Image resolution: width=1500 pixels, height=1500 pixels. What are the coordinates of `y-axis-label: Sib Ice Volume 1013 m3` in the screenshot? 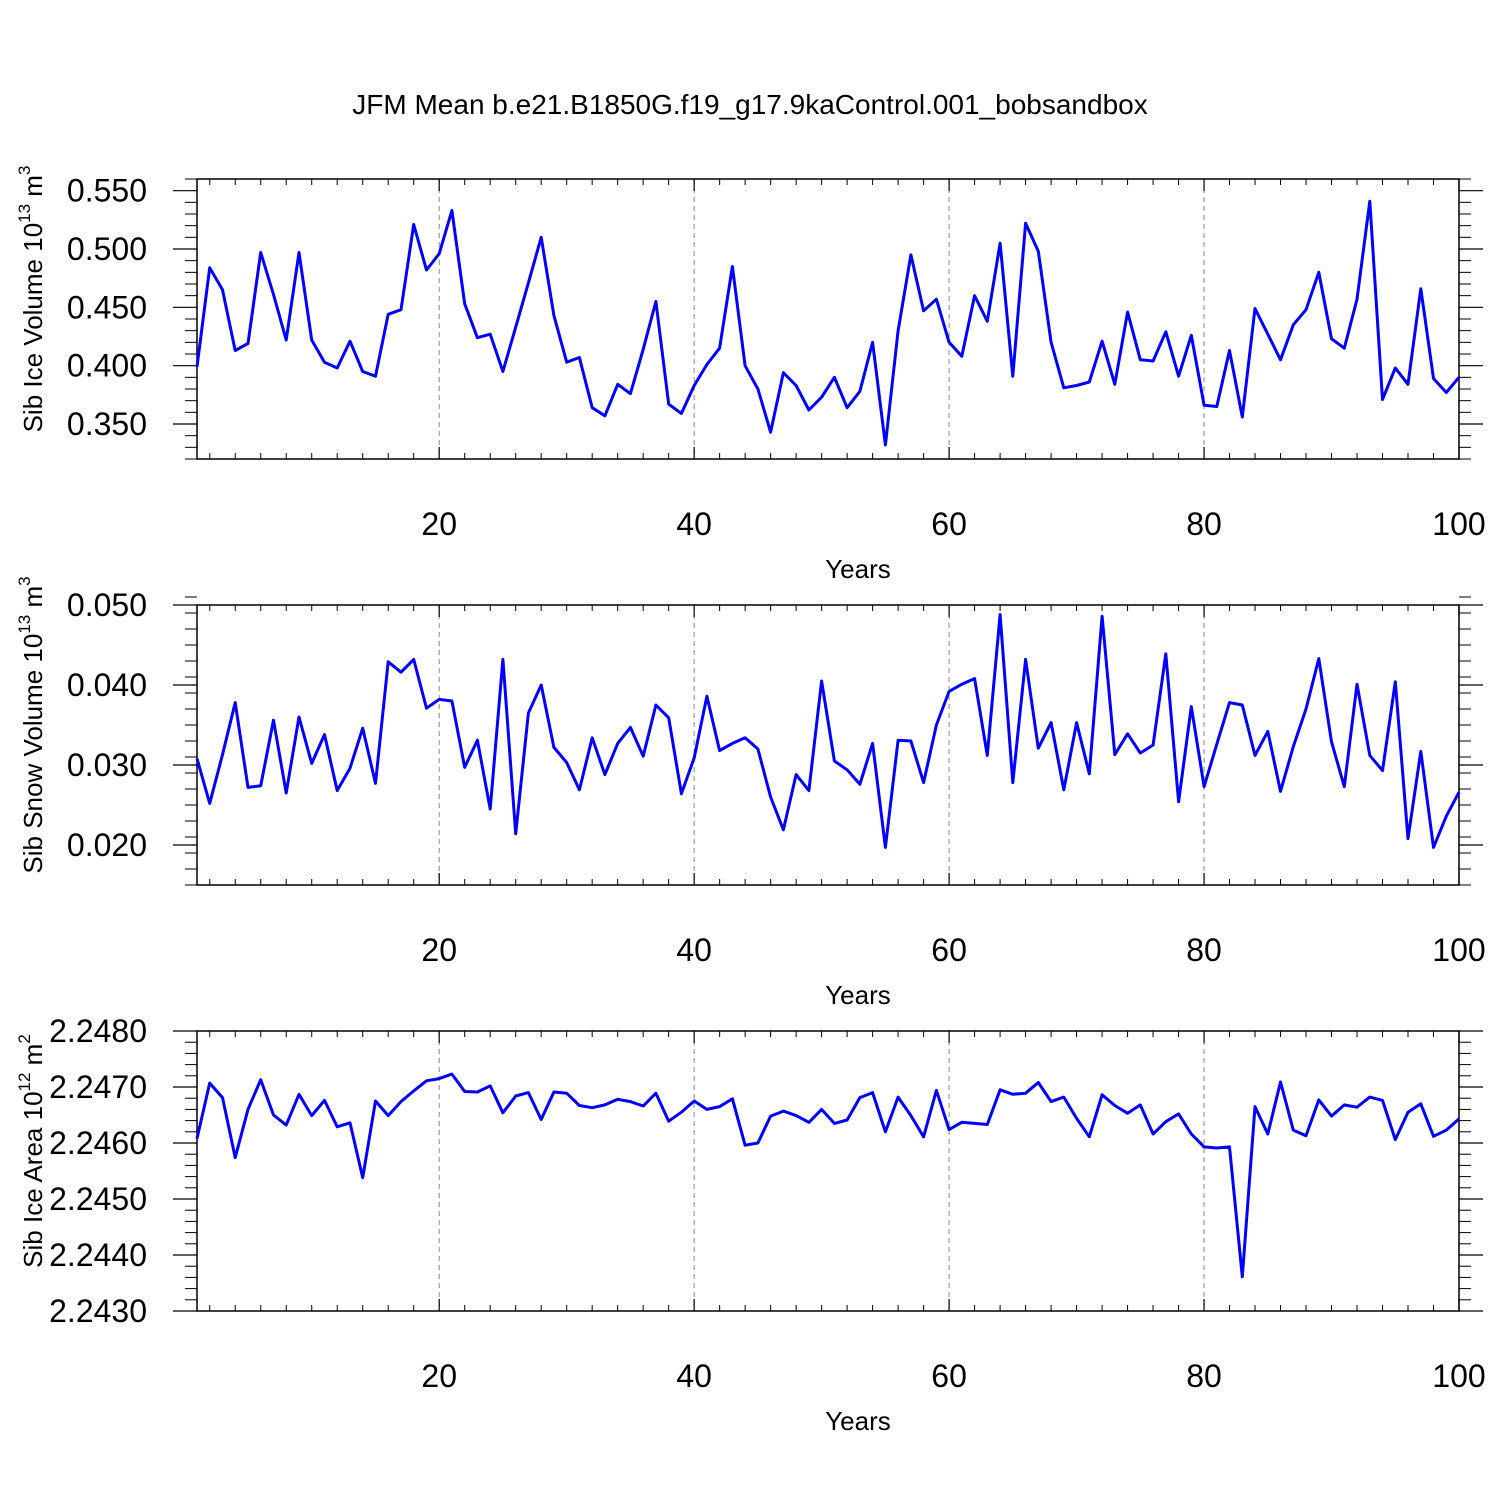 It's located at (31, 299).